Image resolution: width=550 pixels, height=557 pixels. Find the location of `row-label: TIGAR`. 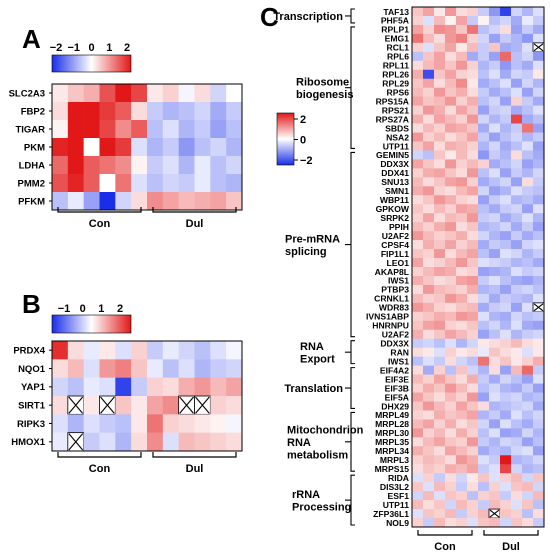

row-label: TIGAR is located at coordinates (30, 129).